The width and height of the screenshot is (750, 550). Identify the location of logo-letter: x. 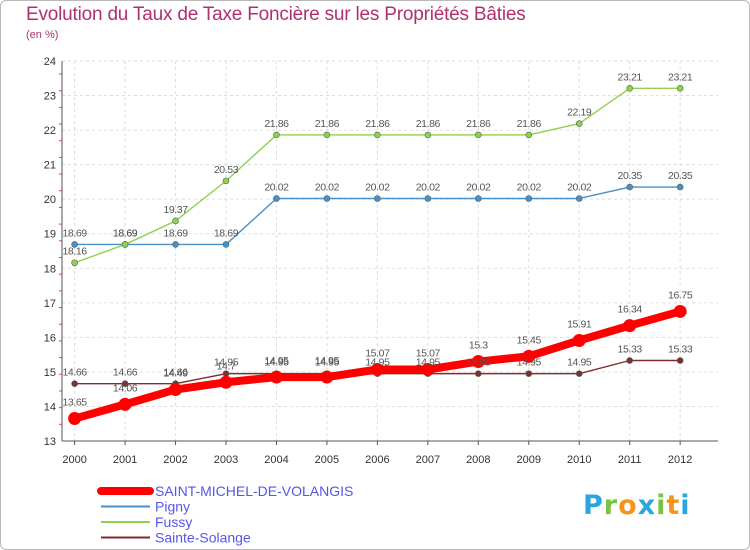
(647, 505).